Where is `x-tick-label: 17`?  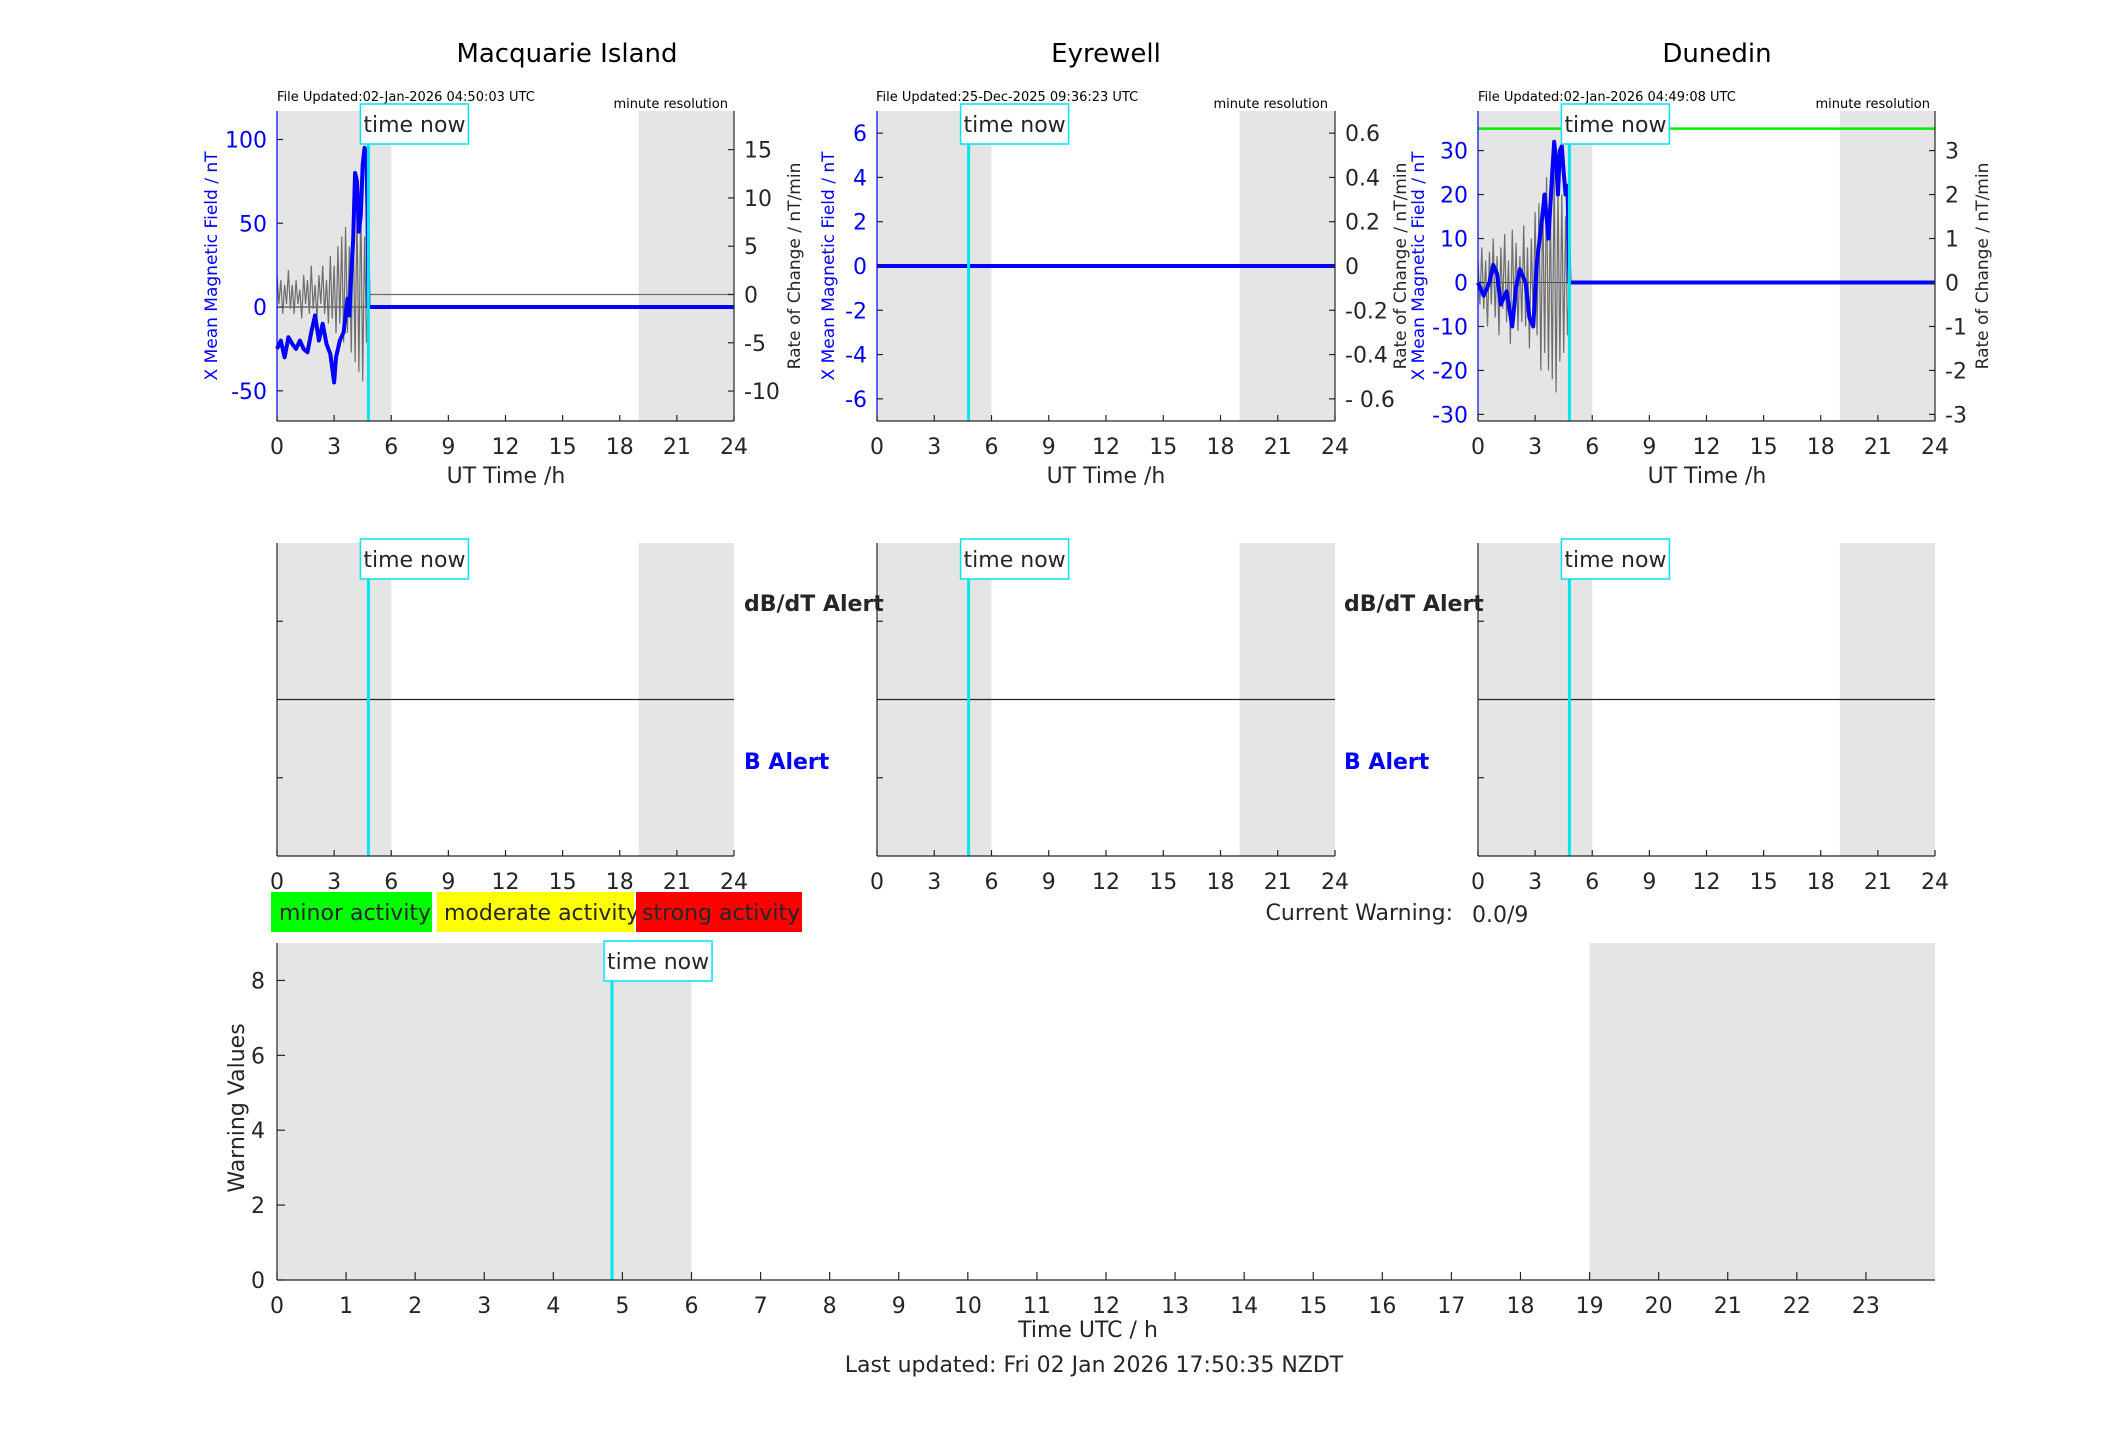
x-tick-label: 17 is located at coordinates (1451, 1306).